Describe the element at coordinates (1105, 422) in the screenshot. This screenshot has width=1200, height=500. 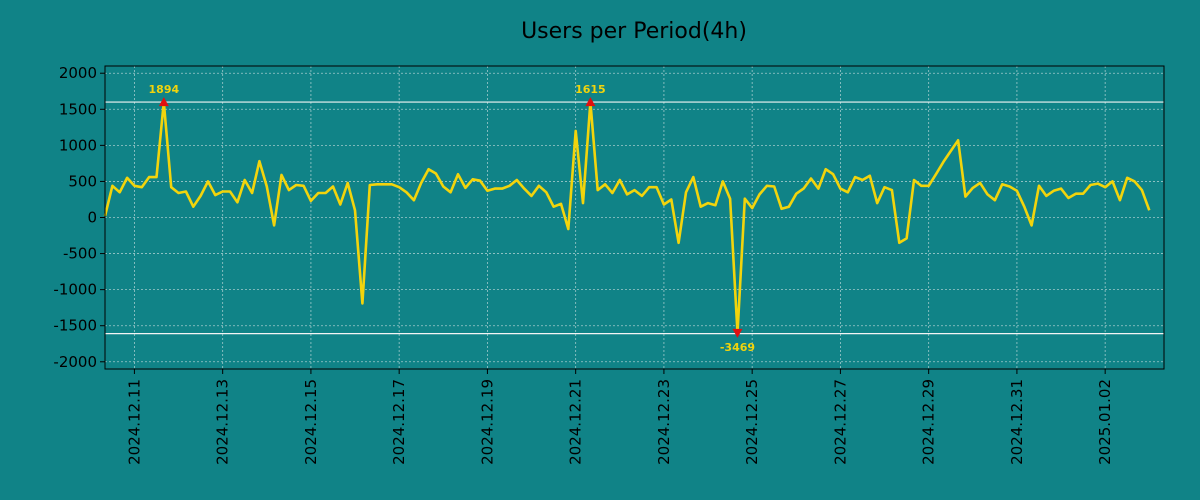
I see `x-tick-label: 2025.01.02` at that location.